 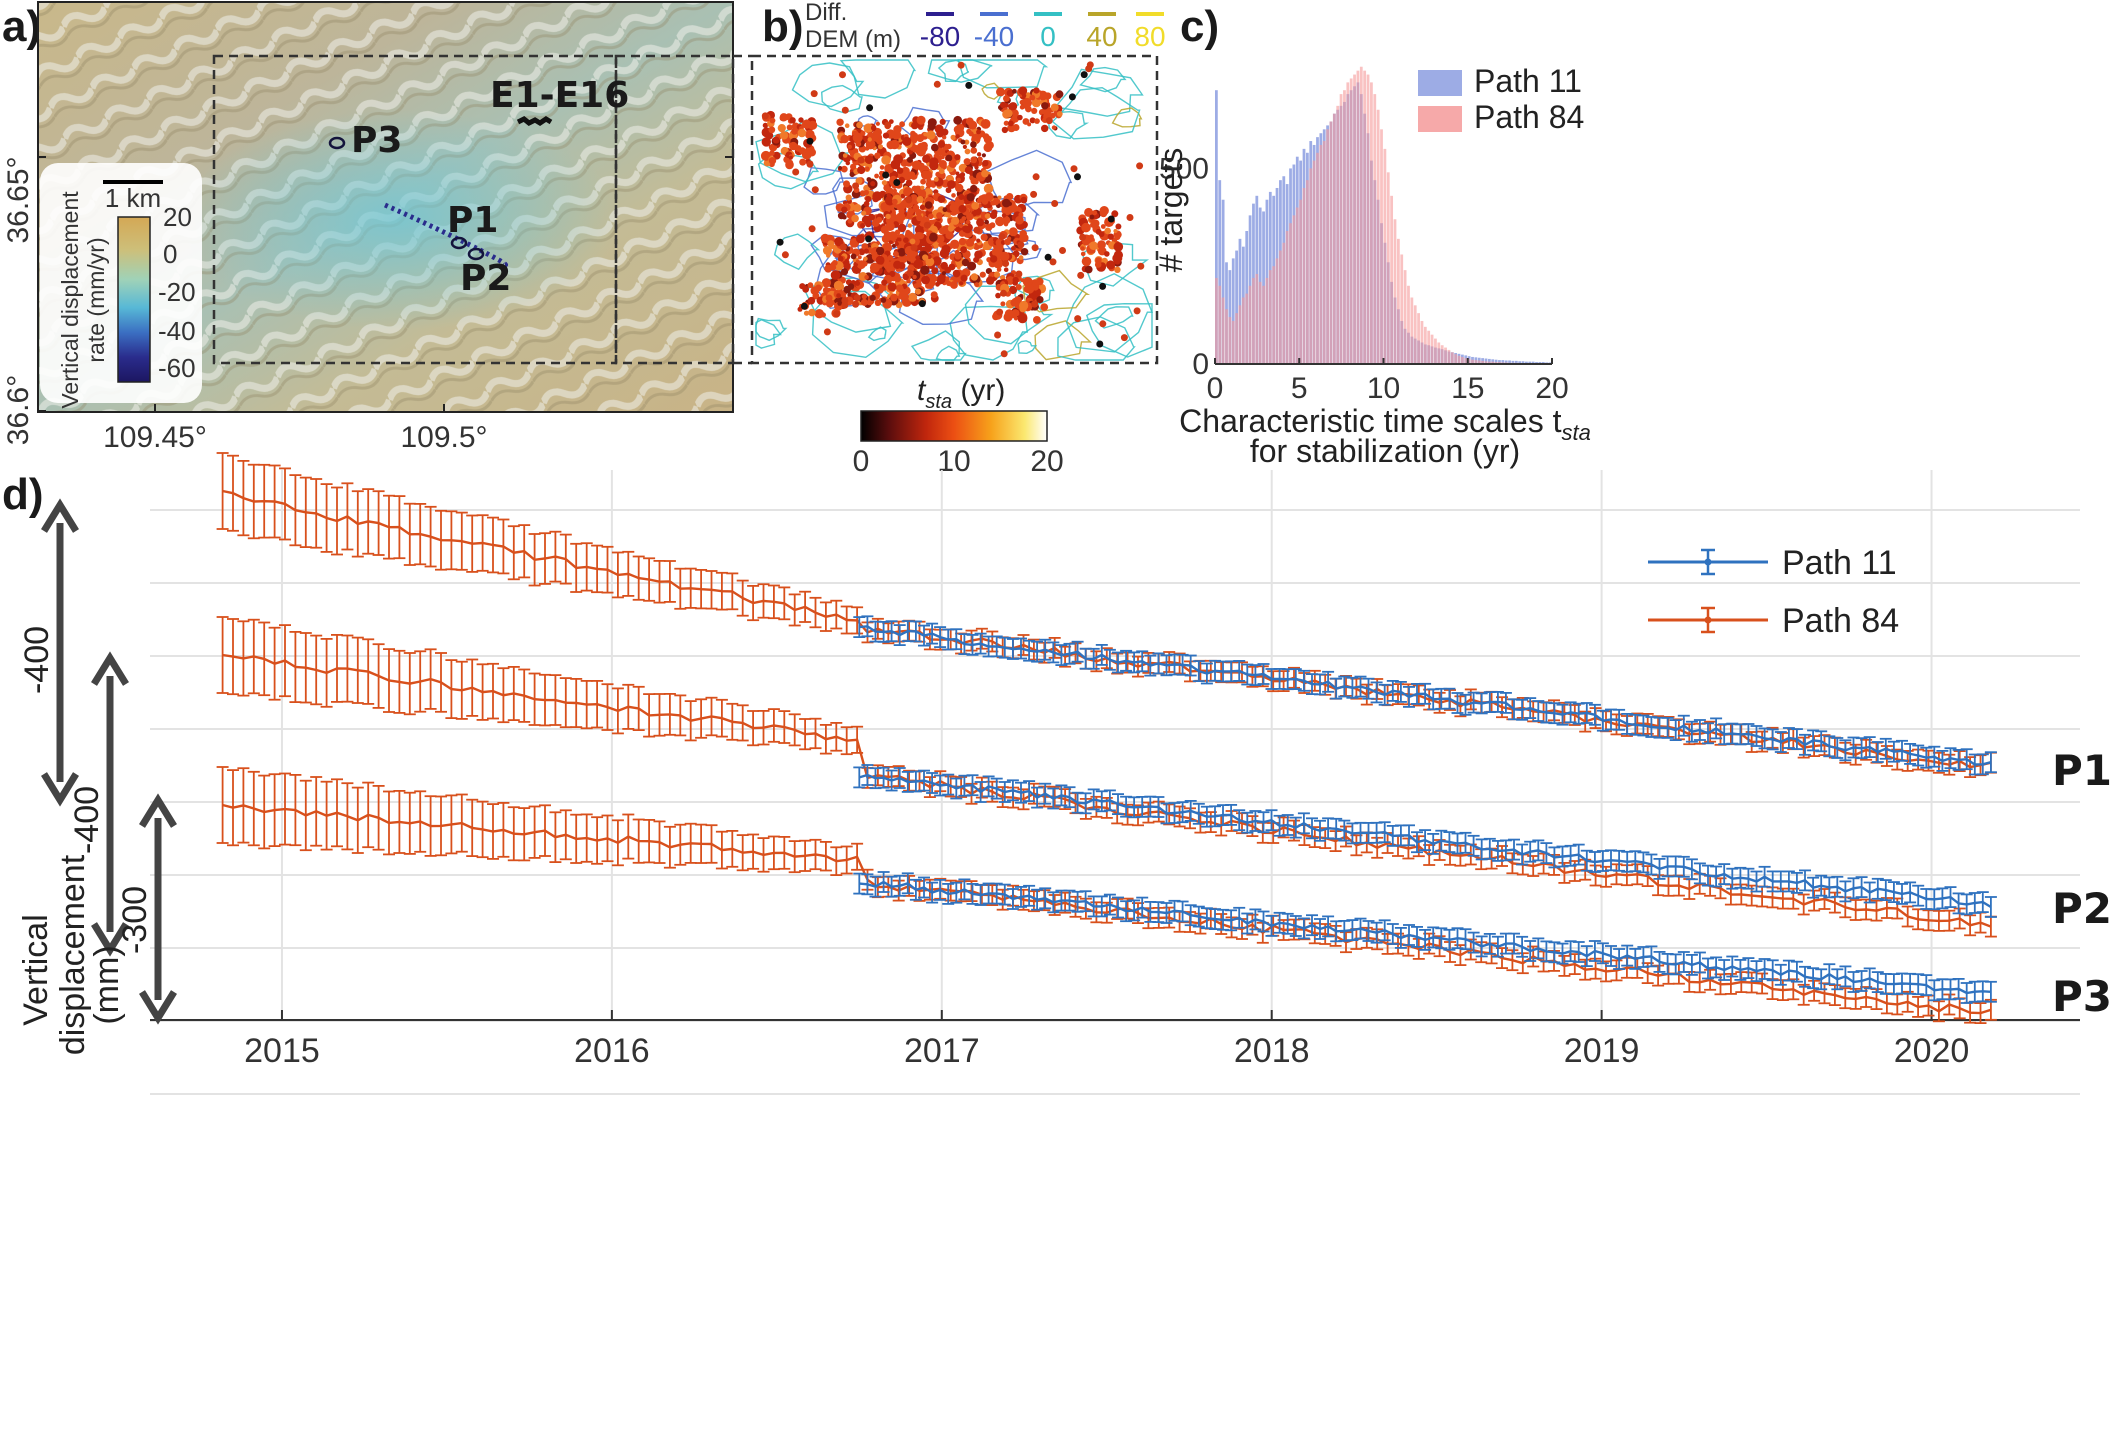 I want to click on contour-legend-label-2: 0, so click(x=1048, y=36).